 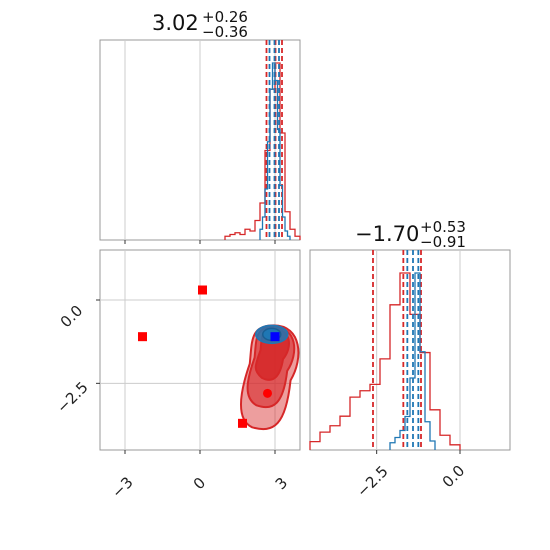 What do you see at coordinates (454, 477) in the screenshot?
I see `xtick-label-0.0-right: 0.0` at bounding box center [454, 477].